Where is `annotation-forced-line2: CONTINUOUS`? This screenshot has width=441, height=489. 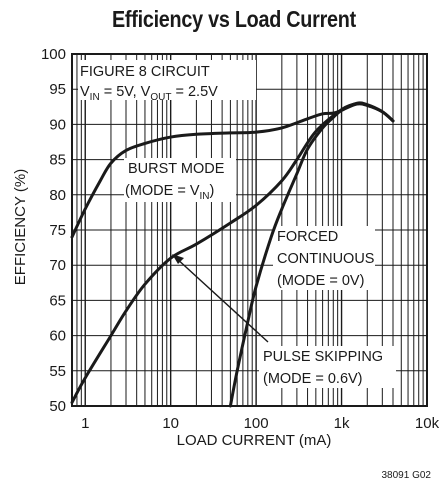
annotation-forced-line2: CONTINUOUS is located at coordinates (325, 259).